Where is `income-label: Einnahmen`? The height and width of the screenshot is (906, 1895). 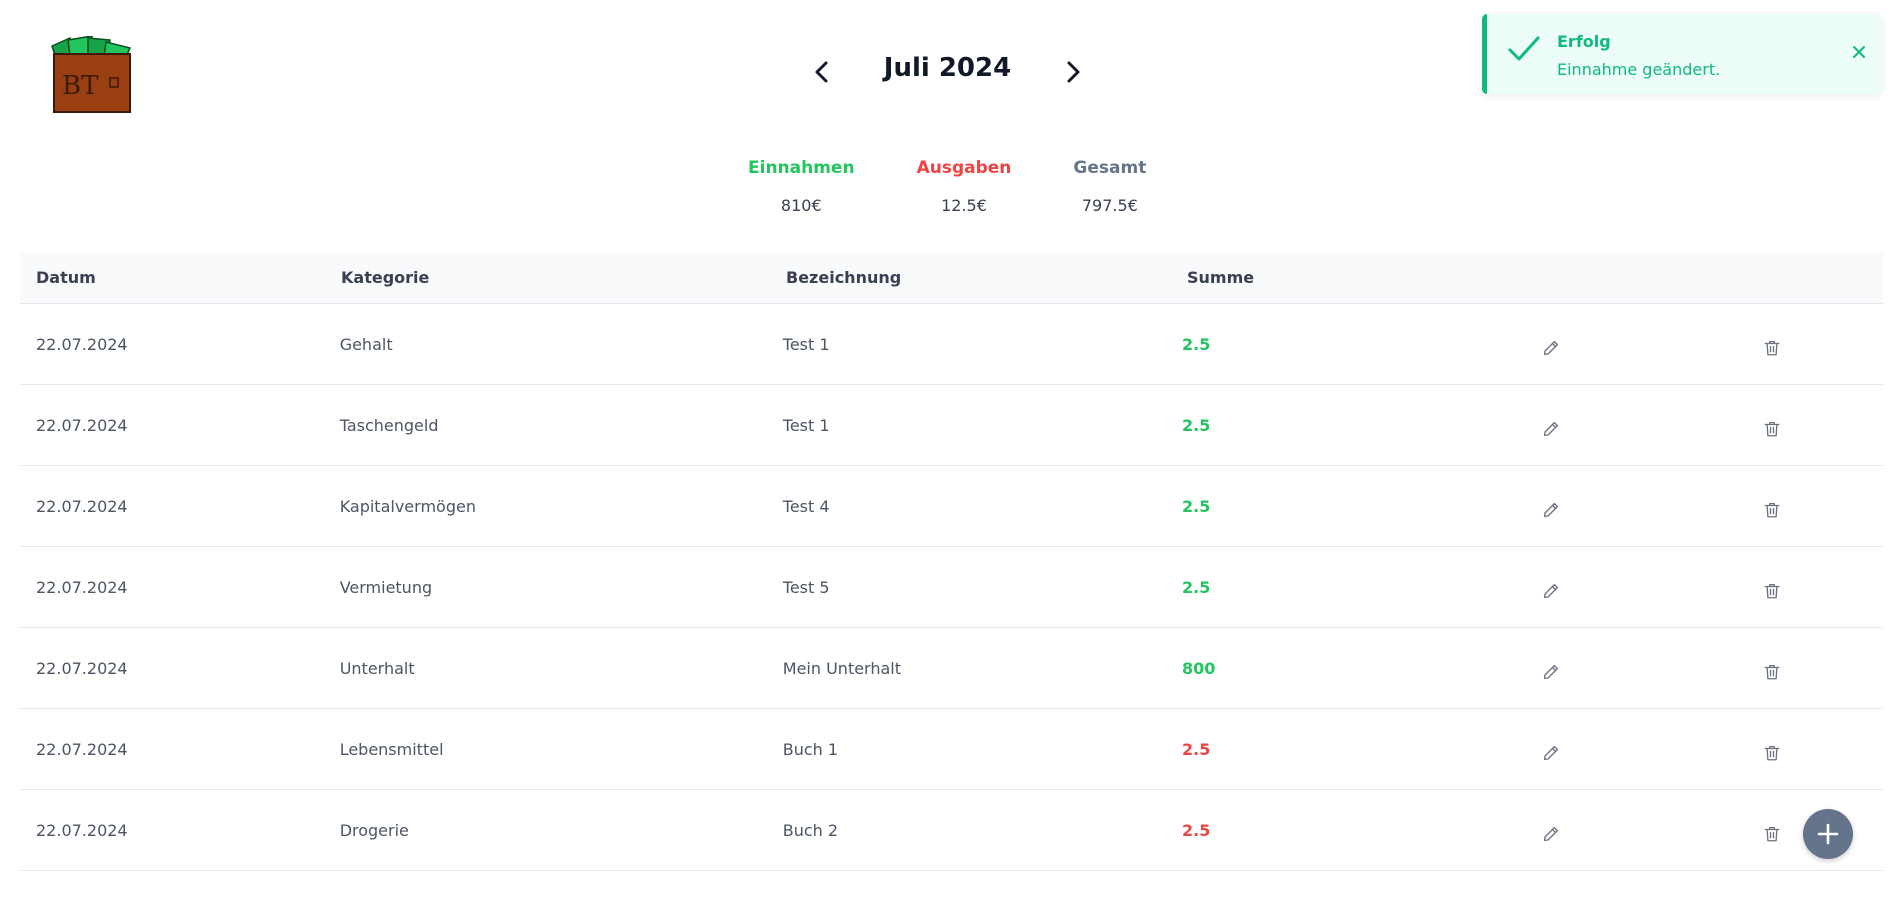
income-label: Einnahmen is located at coordinates (801, 168).